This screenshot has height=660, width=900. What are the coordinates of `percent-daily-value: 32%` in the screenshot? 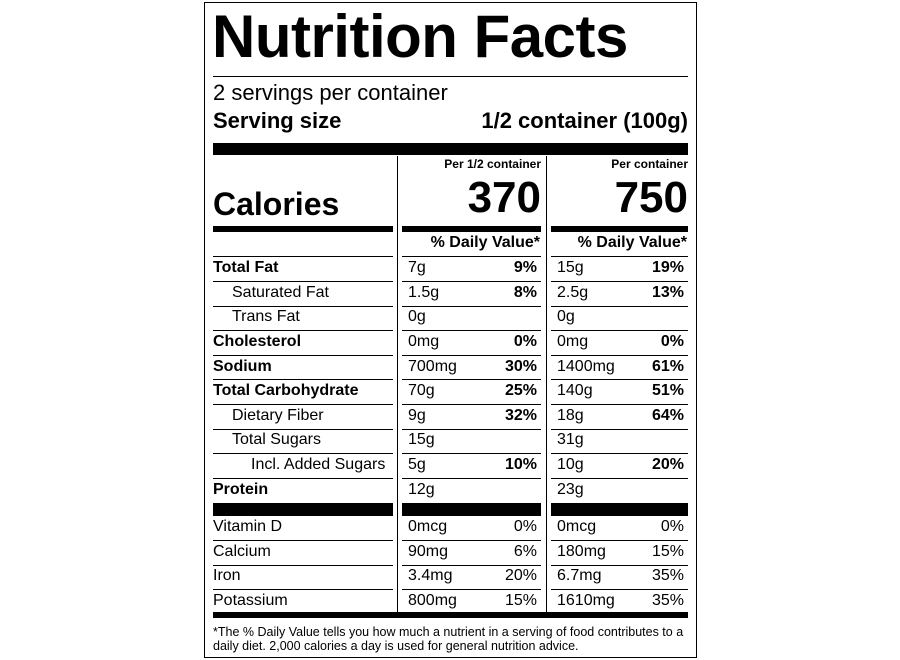 It's located at (520, 415).